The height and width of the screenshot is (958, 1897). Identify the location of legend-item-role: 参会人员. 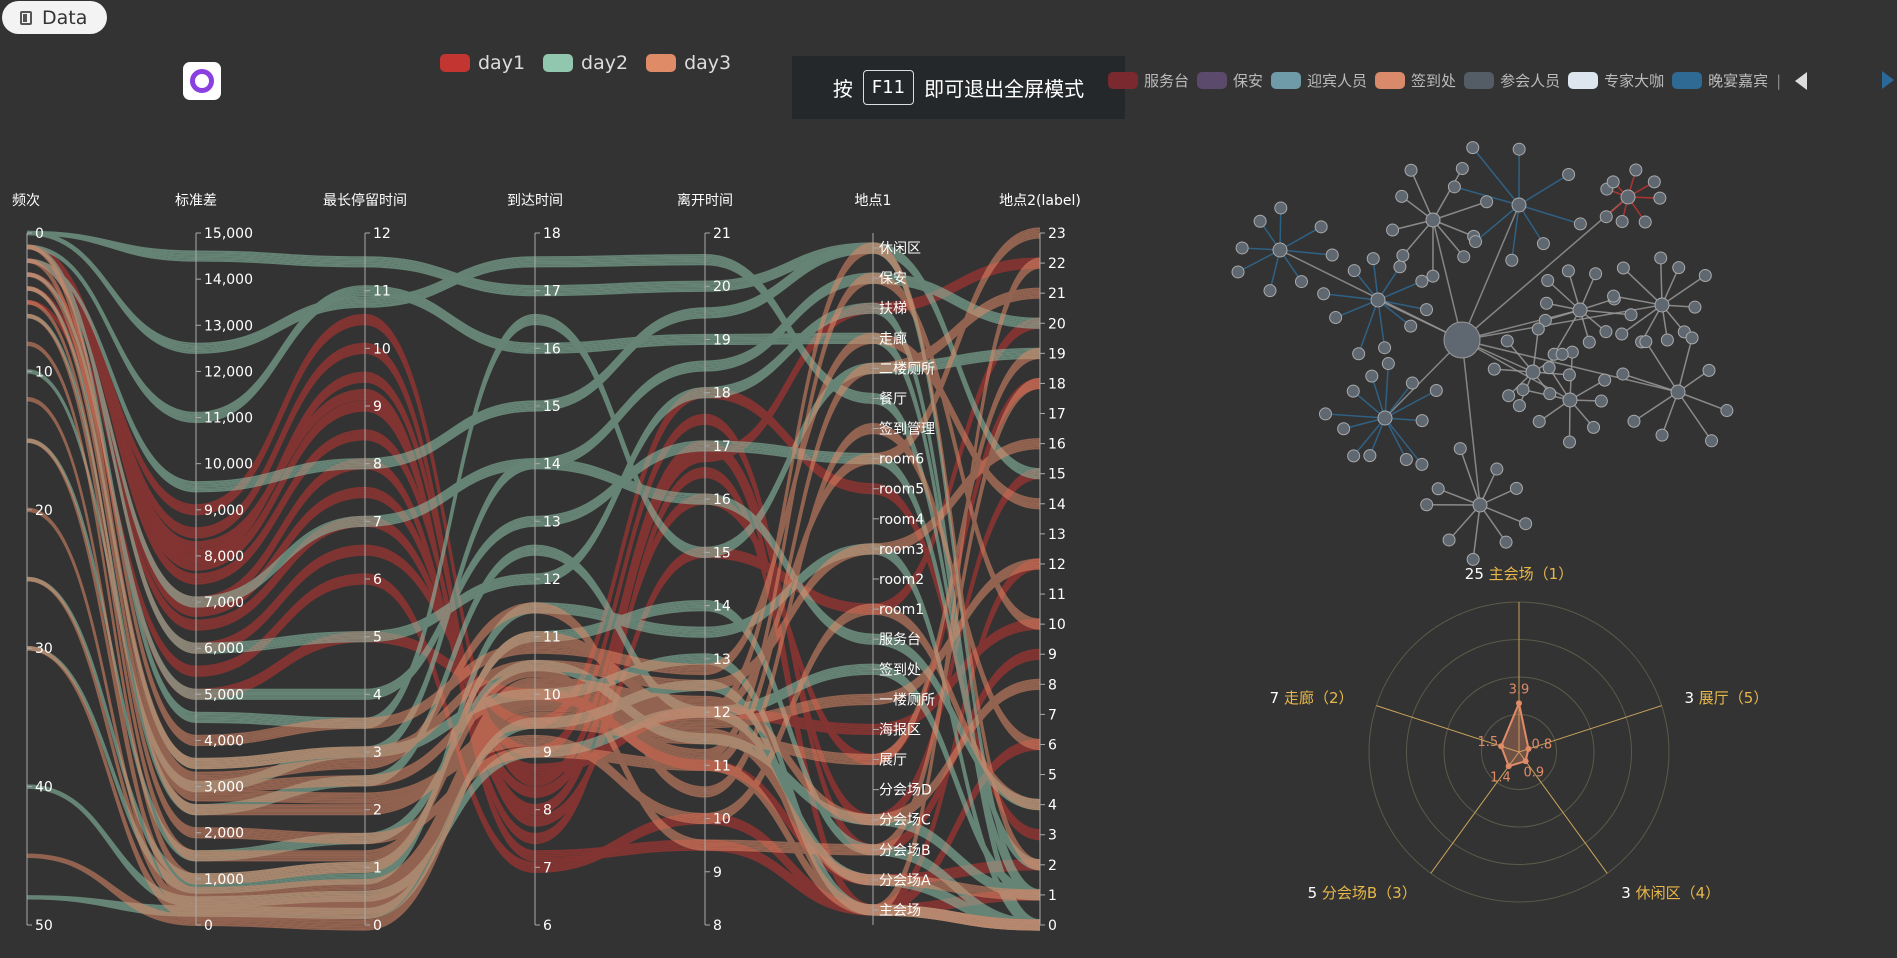
(1512, 80).